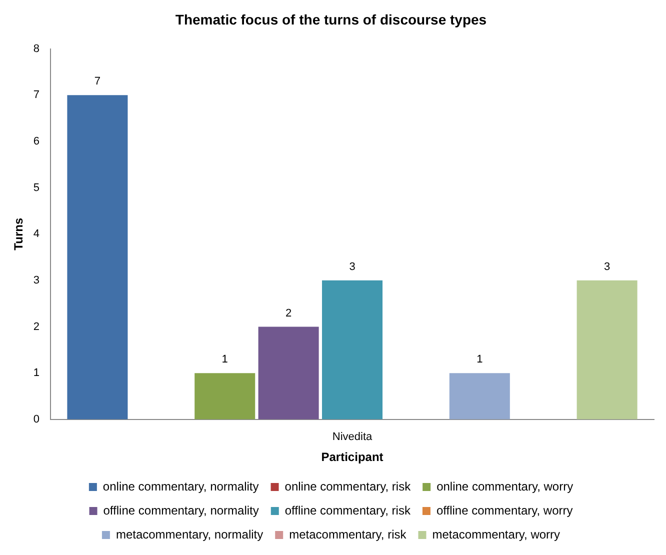  Describe the element at coordinates (36, 188) in the screenshot. I see `y-tick-label: 5` at that location.